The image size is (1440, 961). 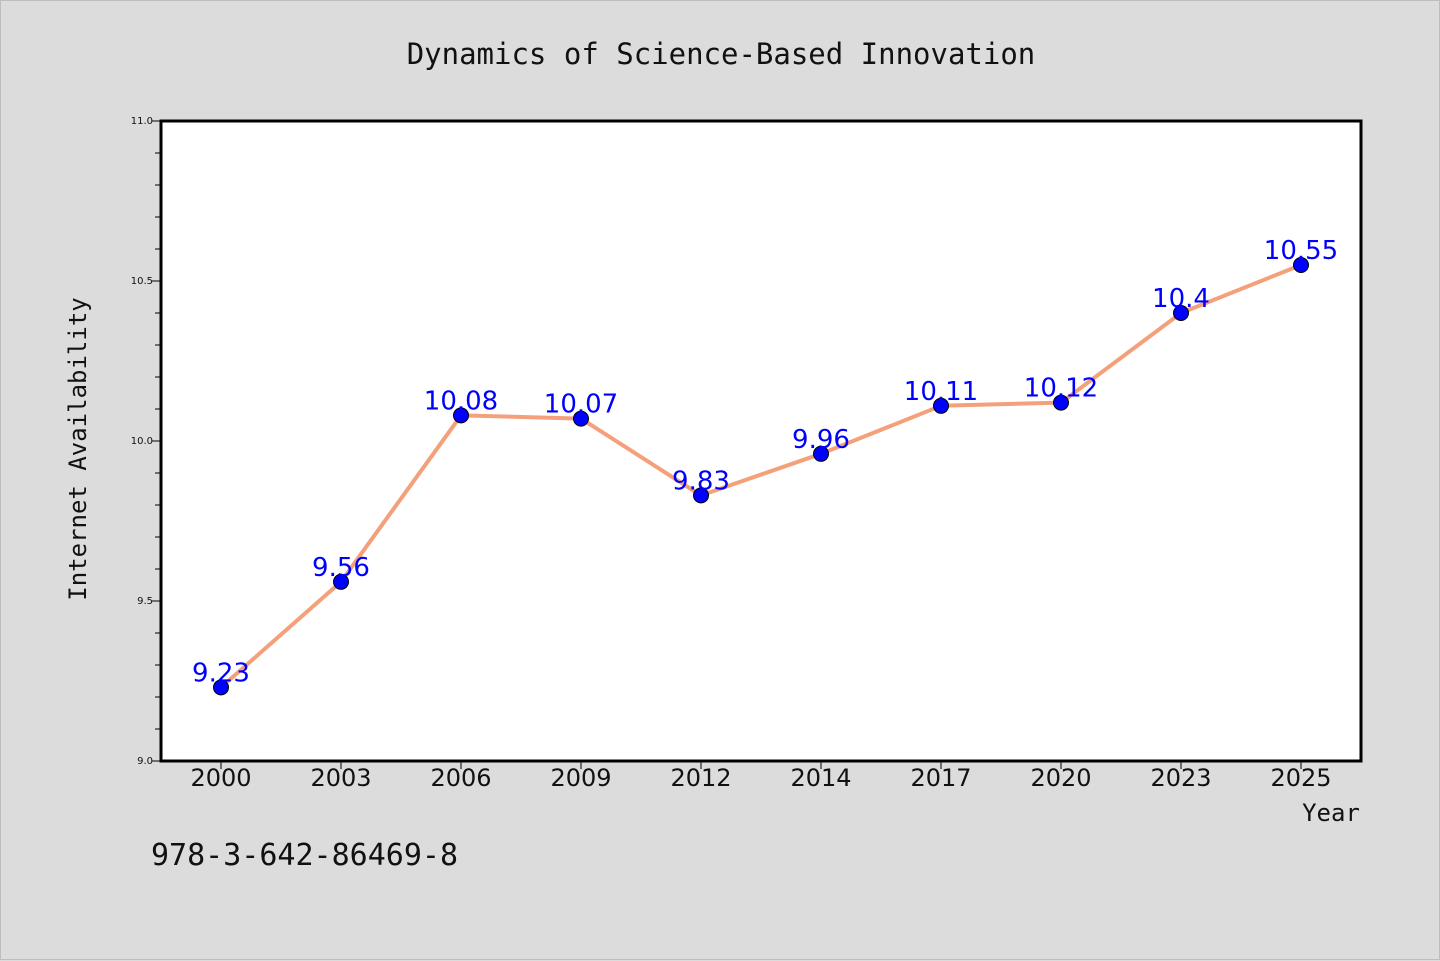 I want to click on data-label: 9.96, so click(x=821, y=440).